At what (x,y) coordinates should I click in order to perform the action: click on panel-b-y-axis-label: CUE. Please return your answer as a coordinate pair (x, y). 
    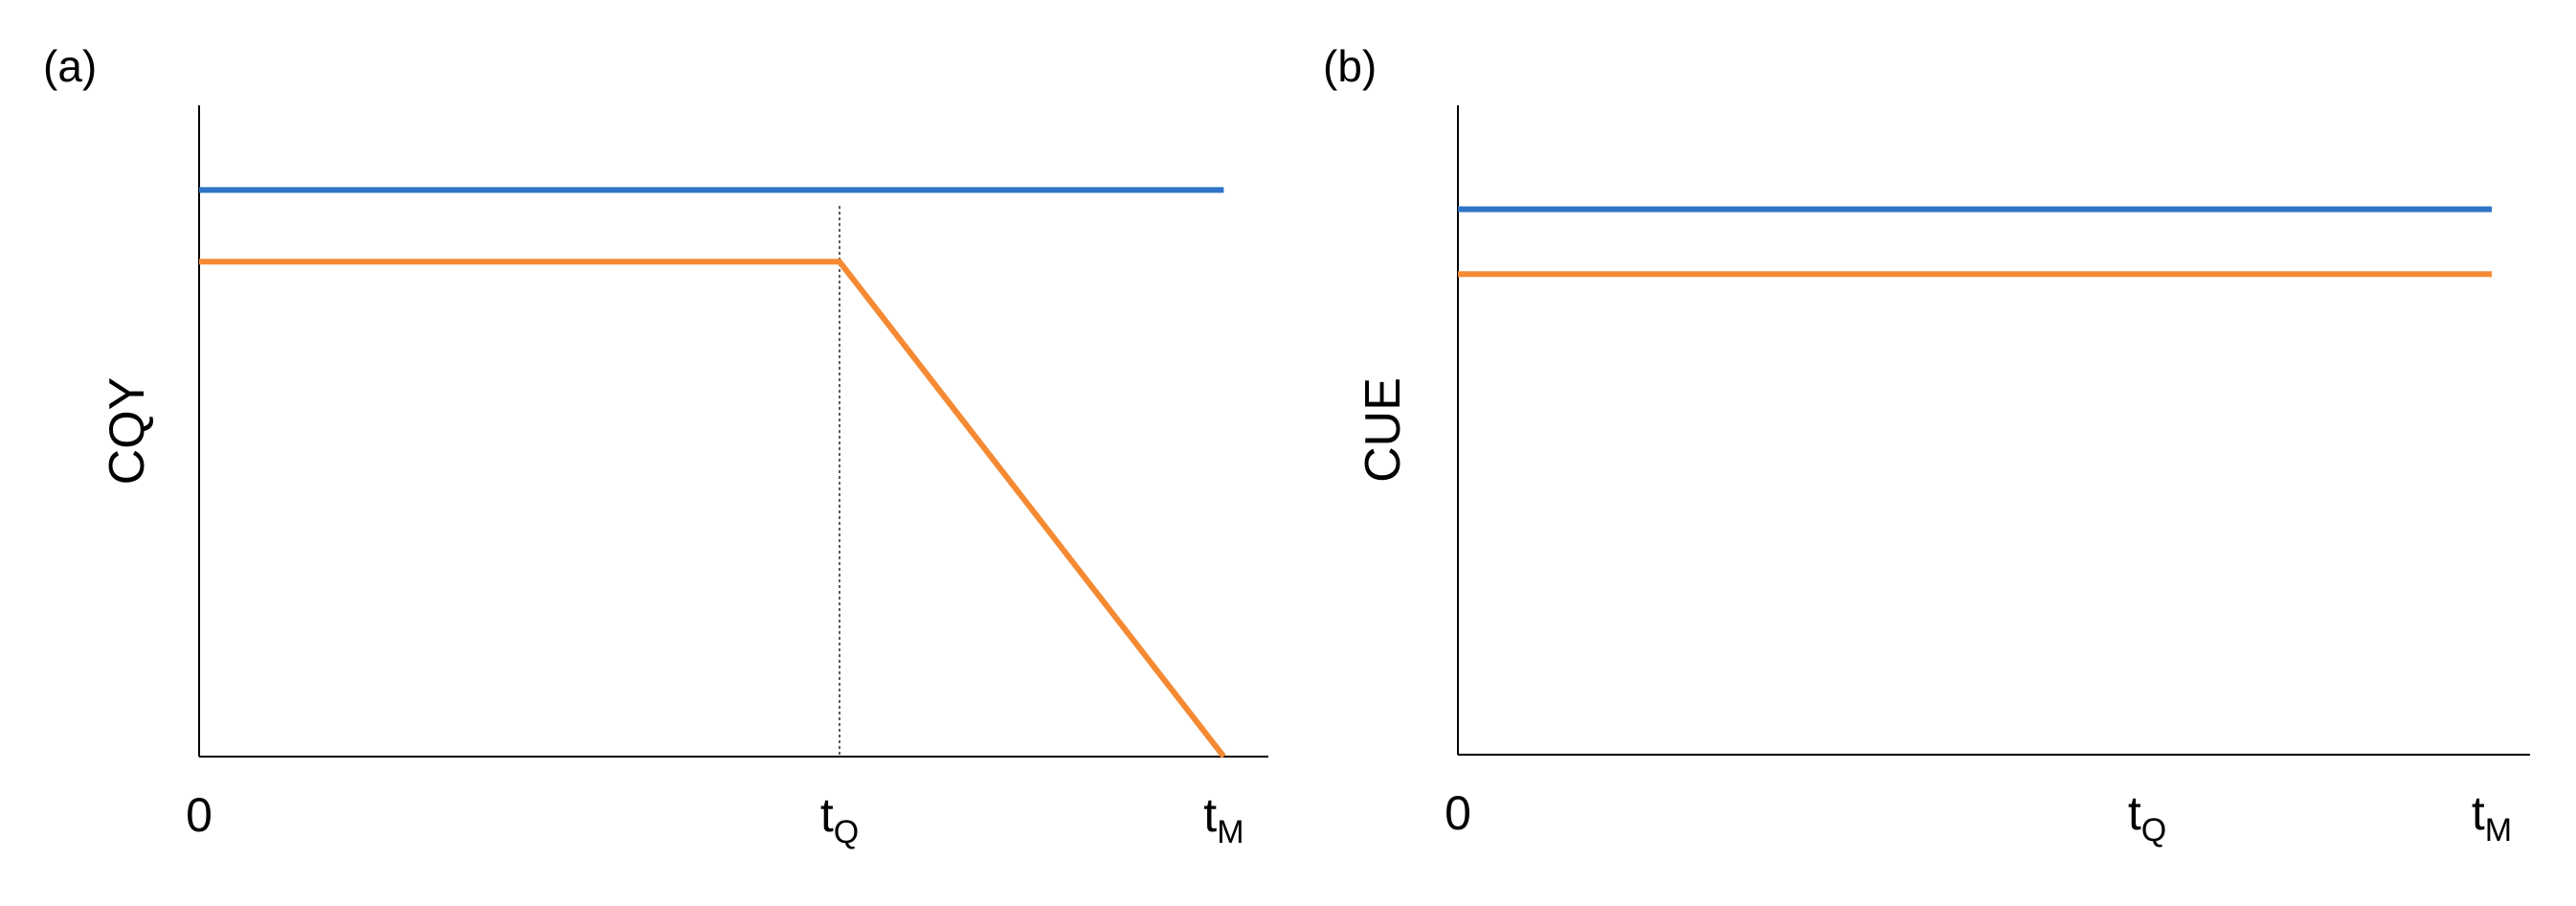
    Looking at the image, I should click on (1383, 430).